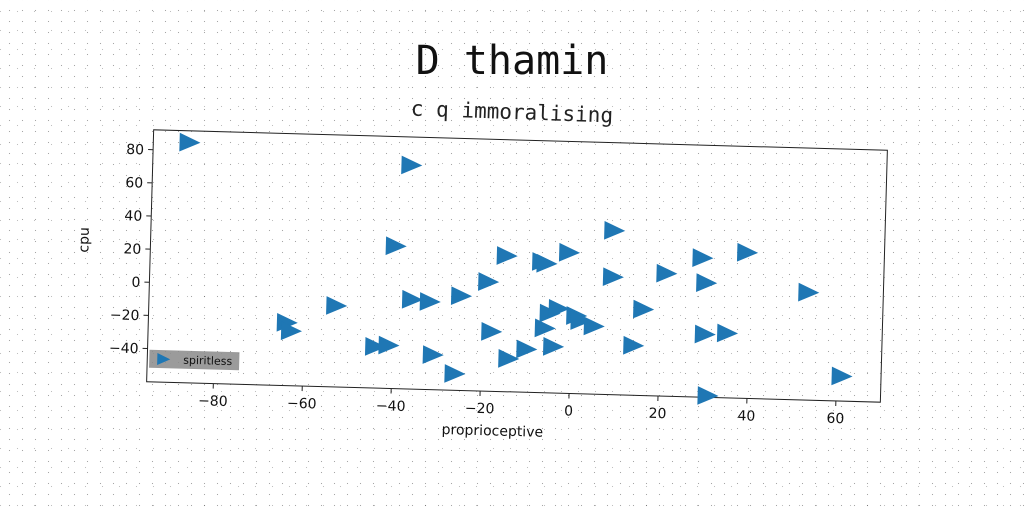 This screenshot has height=512, width=1024. What do you see at coordinates (213, 401) in the screenshot?
I see `x-tick-label: −80` at bounding box center [213, 401].